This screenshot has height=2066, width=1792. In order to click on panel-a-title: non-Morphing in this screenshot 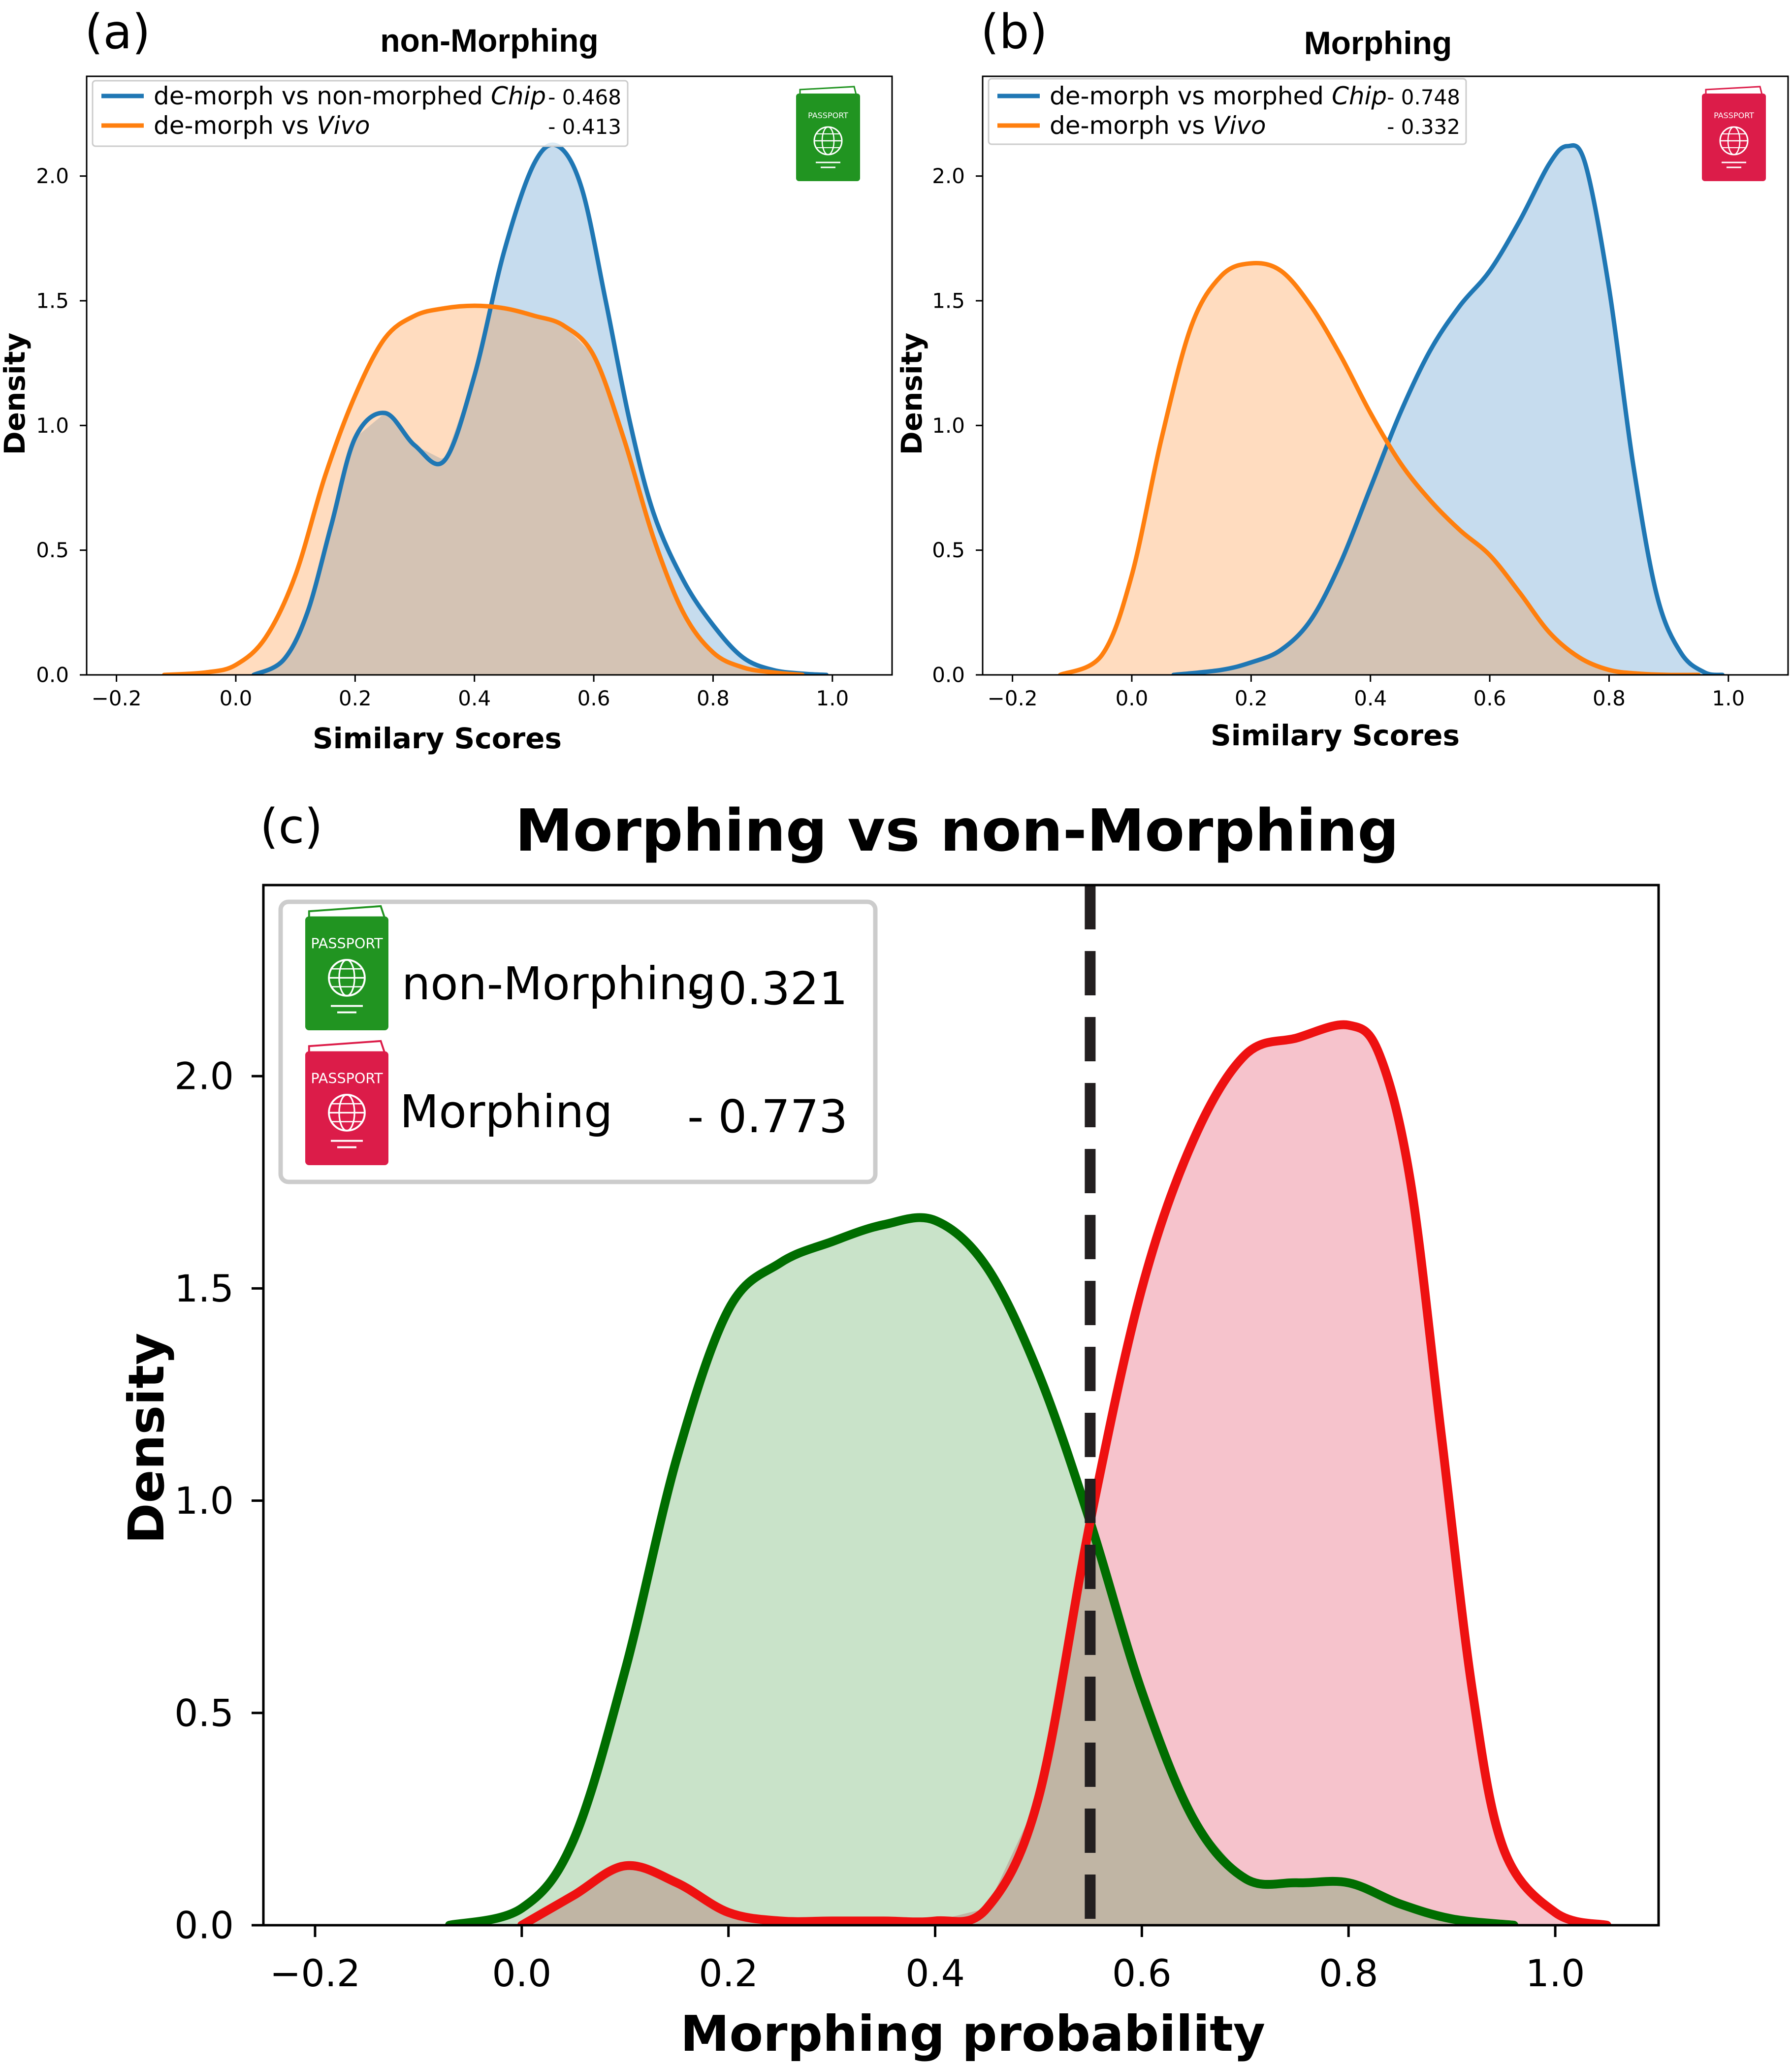, I will do `click(489, 40)`.